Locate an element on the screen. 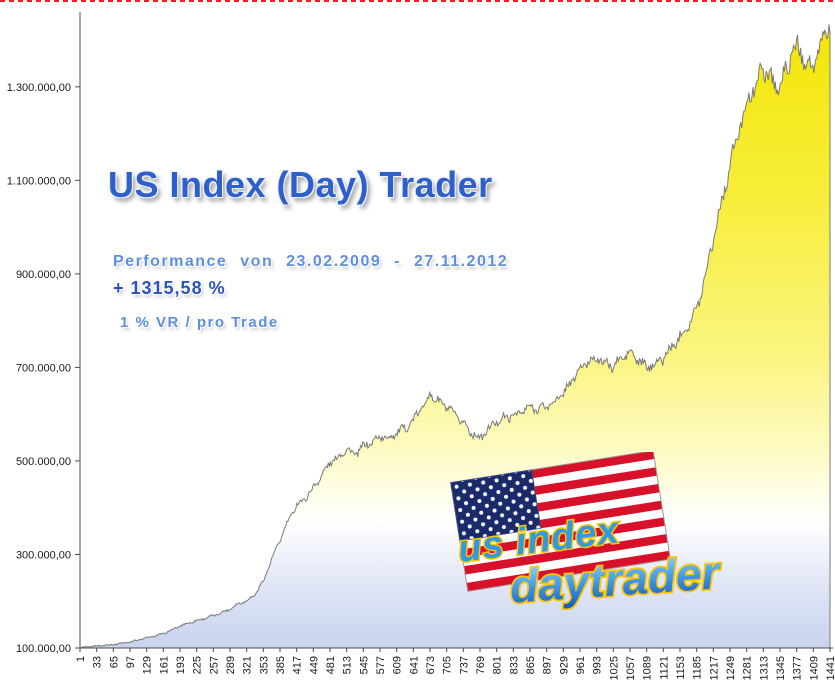  y-tick-label: 100.000,00 is located at coordinates (43, 649).